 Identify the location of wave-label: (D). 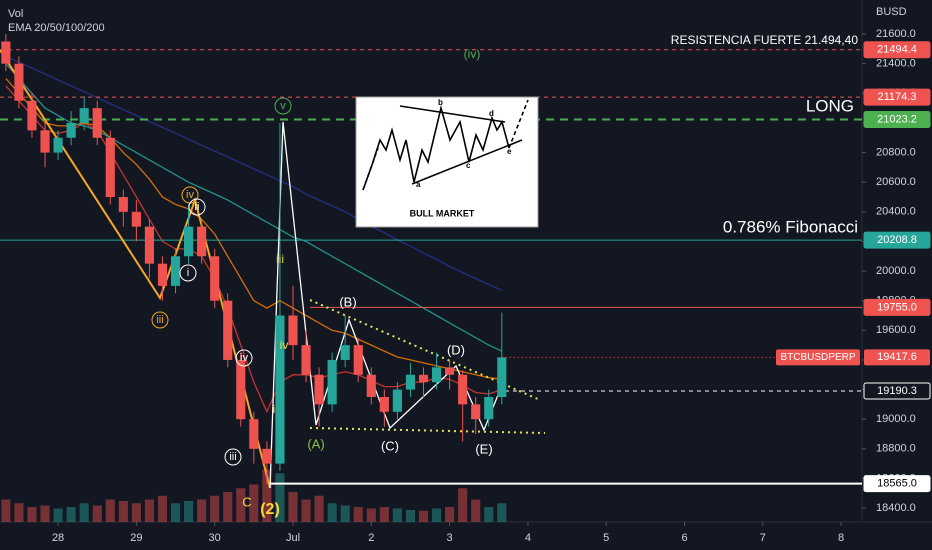
(456, 349).